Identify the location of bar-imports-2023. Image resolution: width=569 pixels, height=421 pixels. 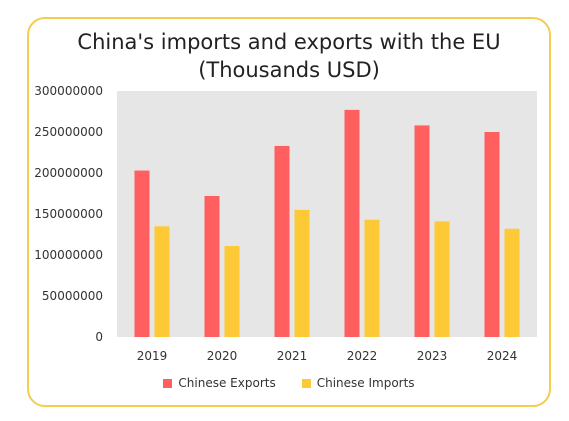
(442, 279).